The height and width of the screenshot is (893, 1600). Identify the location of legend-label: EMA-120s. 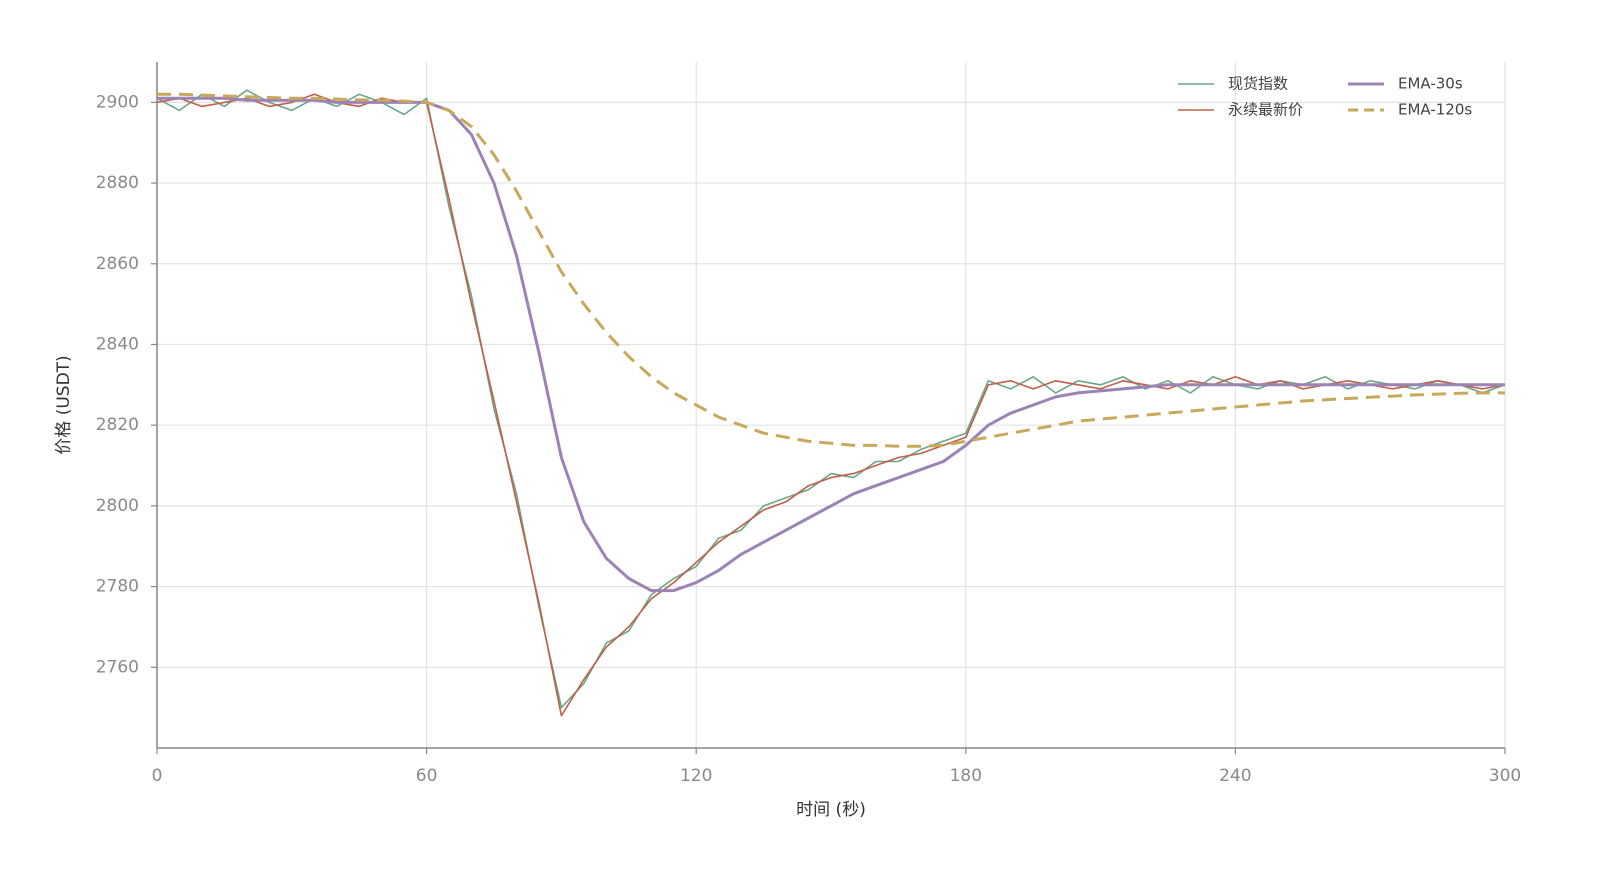
(1435, 110).